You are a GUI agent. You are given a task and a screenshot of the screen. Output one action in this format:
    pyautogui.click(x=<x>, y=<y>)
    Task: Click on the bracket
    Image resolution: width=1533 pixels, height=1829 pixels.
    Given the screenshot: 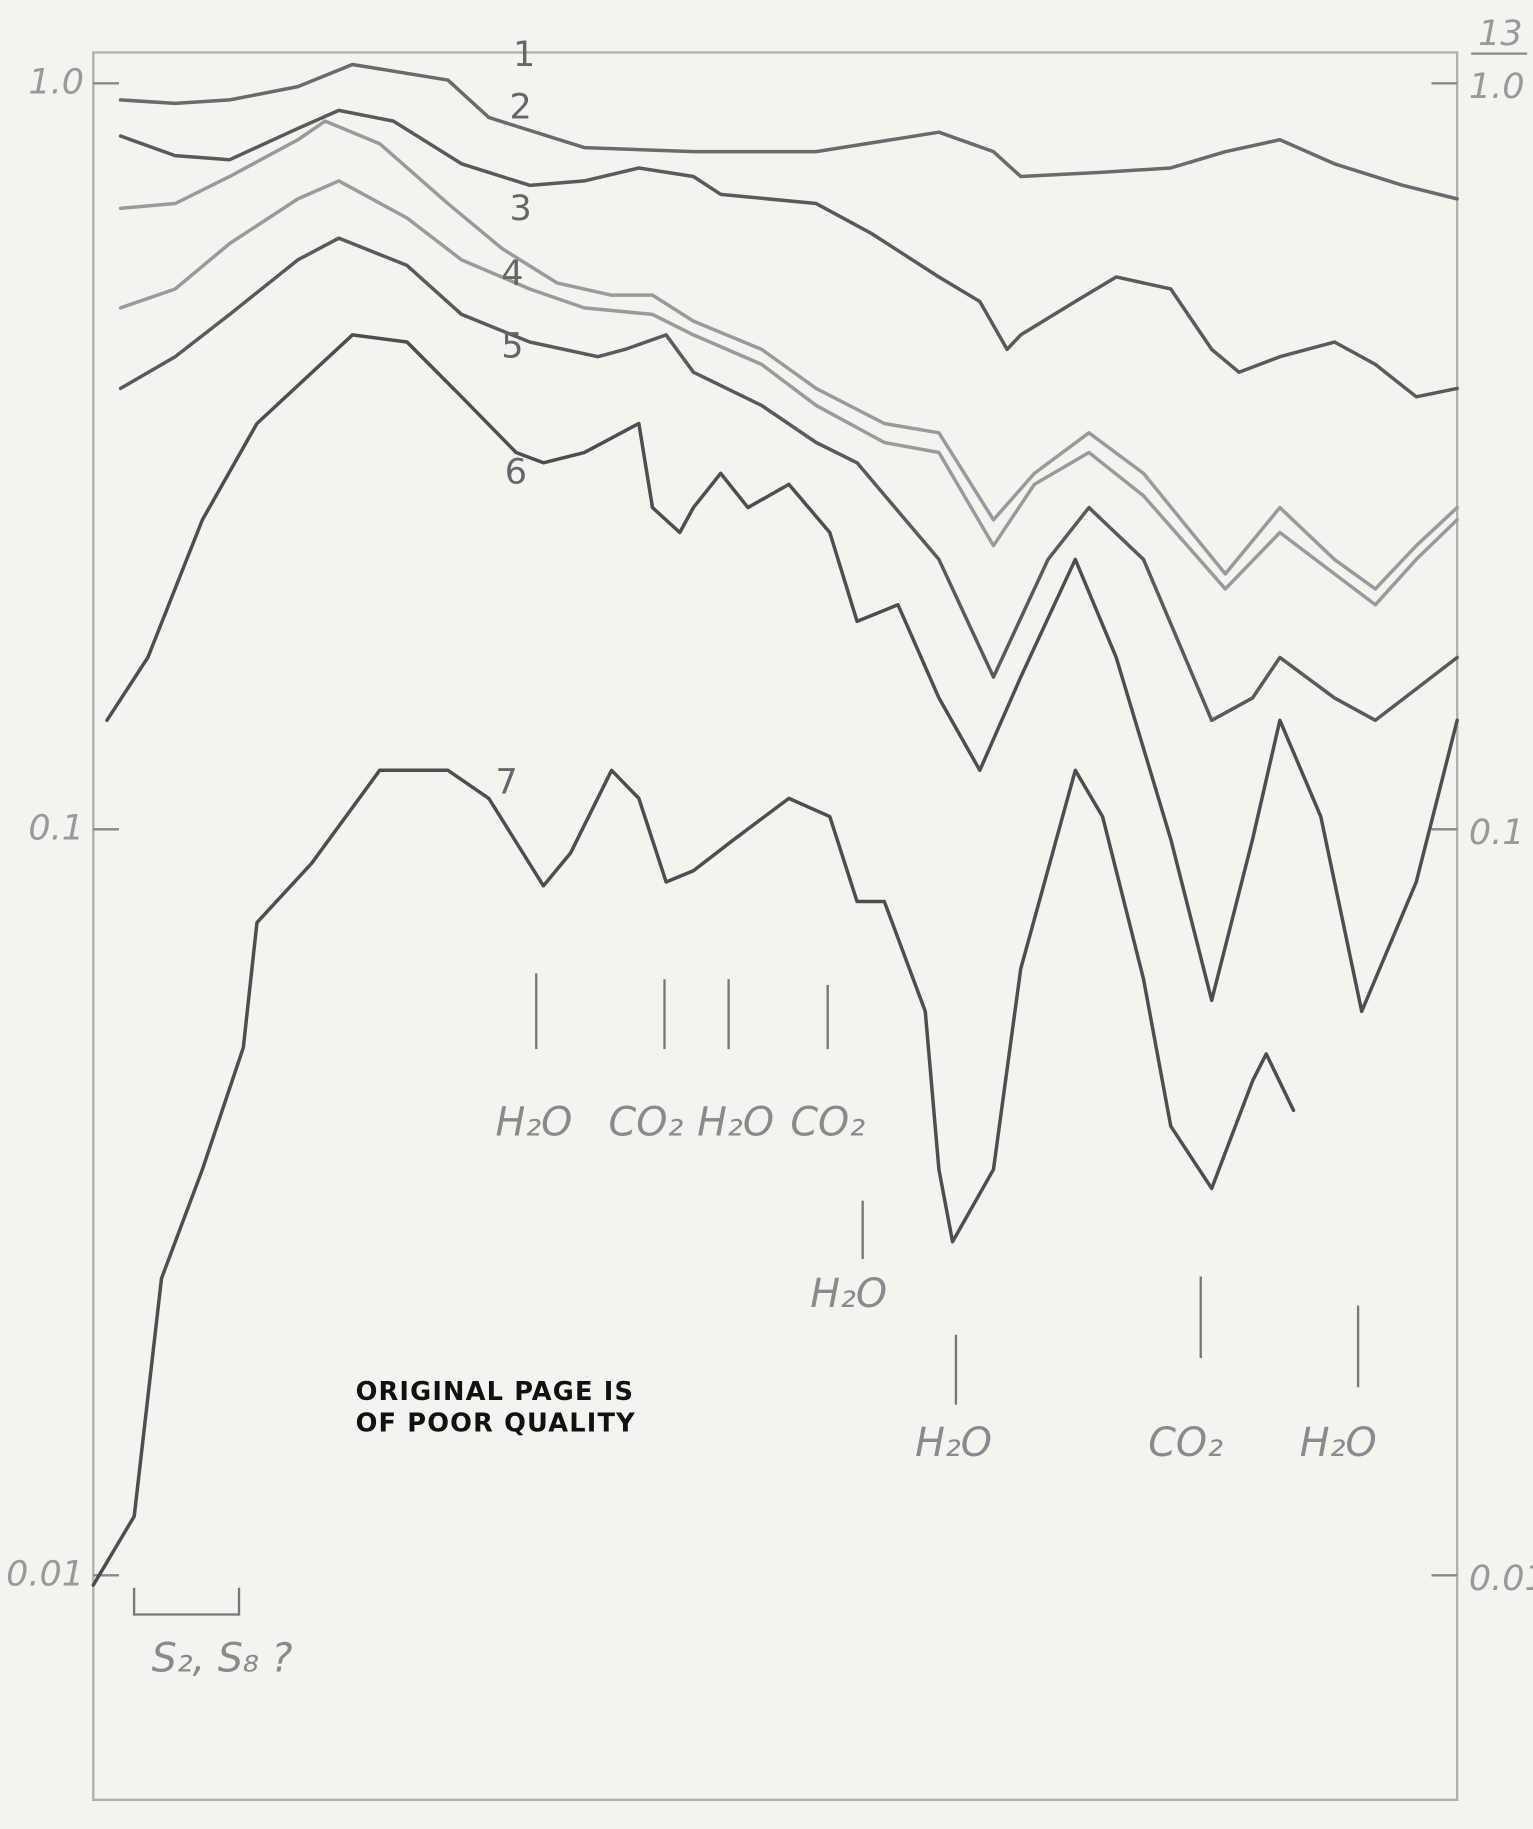 What is the action you would take?
    pyautogui.click(x=186, y=1601)
    